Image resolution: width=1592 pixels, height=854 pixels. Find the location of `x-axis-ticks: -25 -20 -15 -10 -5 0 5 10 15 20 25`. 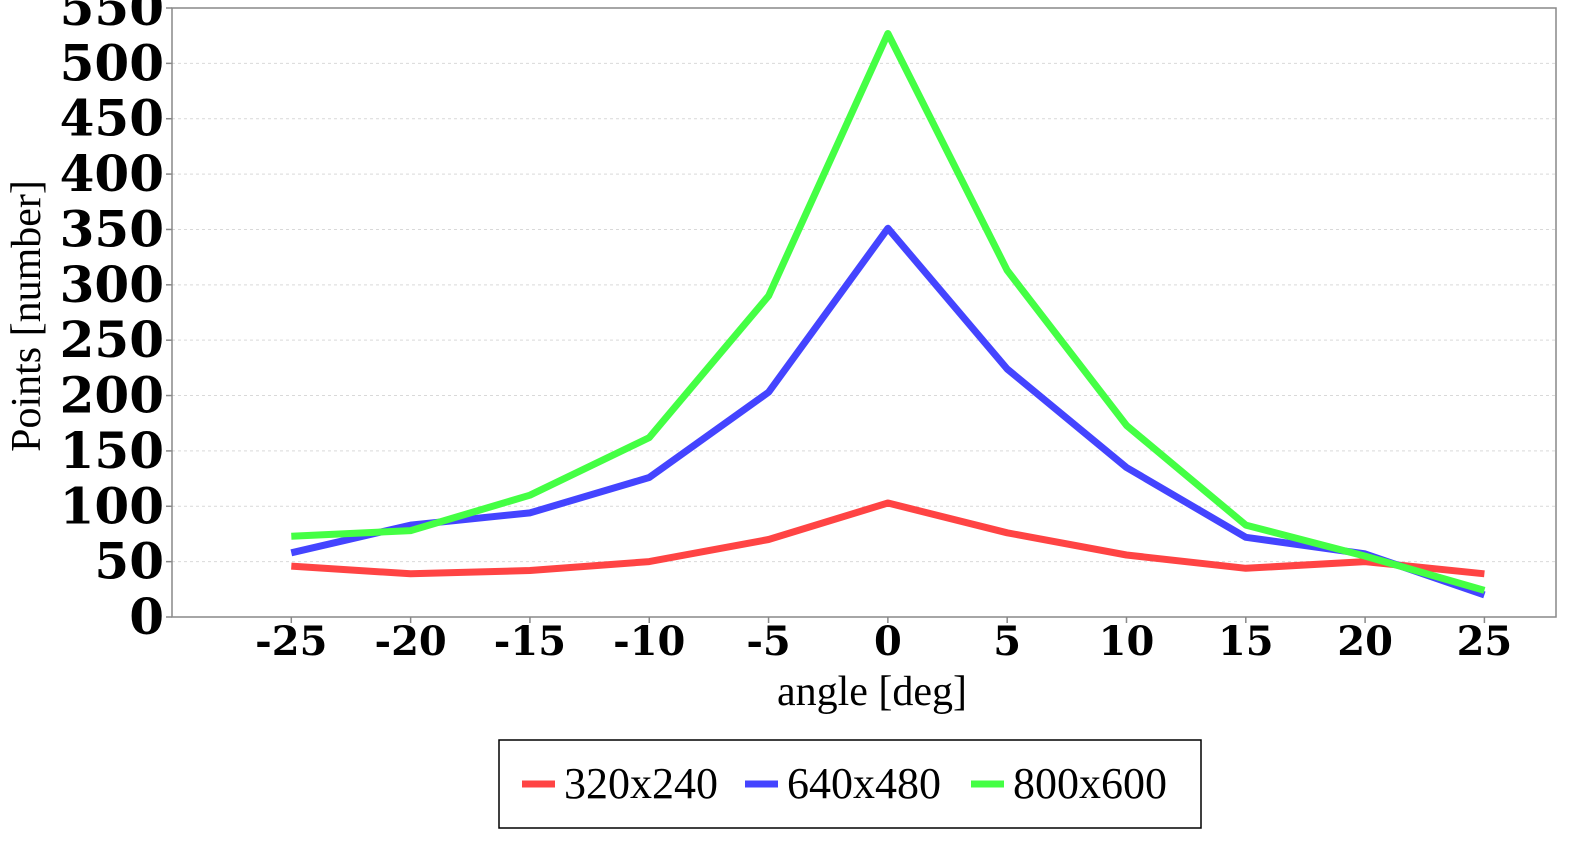

x-axis-ticks: -25 -20 -15 -10 -5 0 5 10 15 20 25 is located at coordinates (883, 641).